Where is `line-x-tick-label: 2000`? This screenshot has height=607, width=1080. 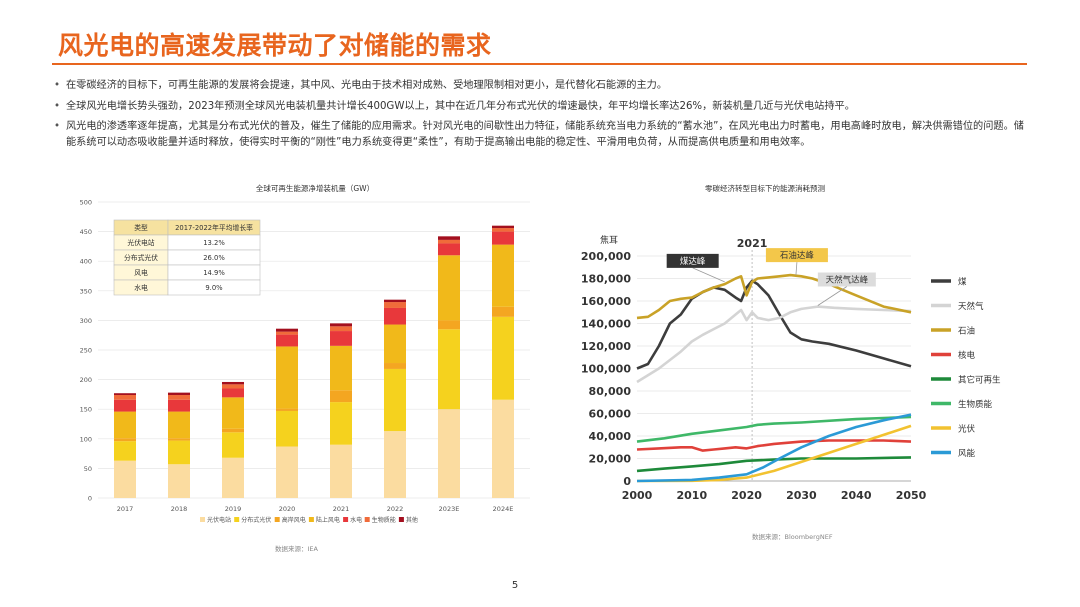 line-x-tick-label: 2000 is located at coordinates (637, 495).